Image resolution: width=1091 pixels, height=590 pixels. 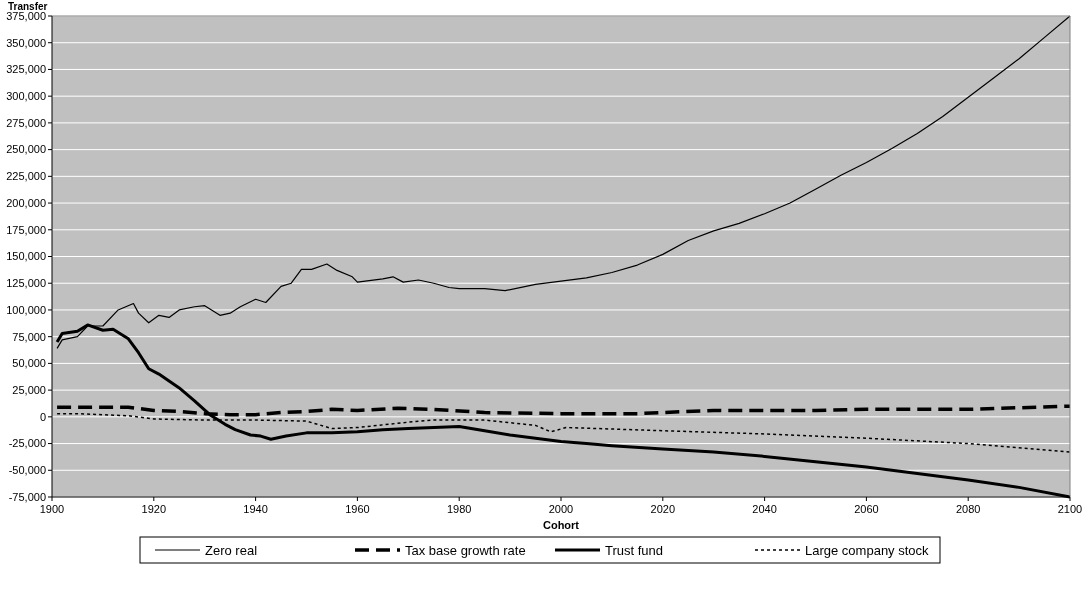 I want to click on x-tick-label: 2100, so click(x=1070, y=509).